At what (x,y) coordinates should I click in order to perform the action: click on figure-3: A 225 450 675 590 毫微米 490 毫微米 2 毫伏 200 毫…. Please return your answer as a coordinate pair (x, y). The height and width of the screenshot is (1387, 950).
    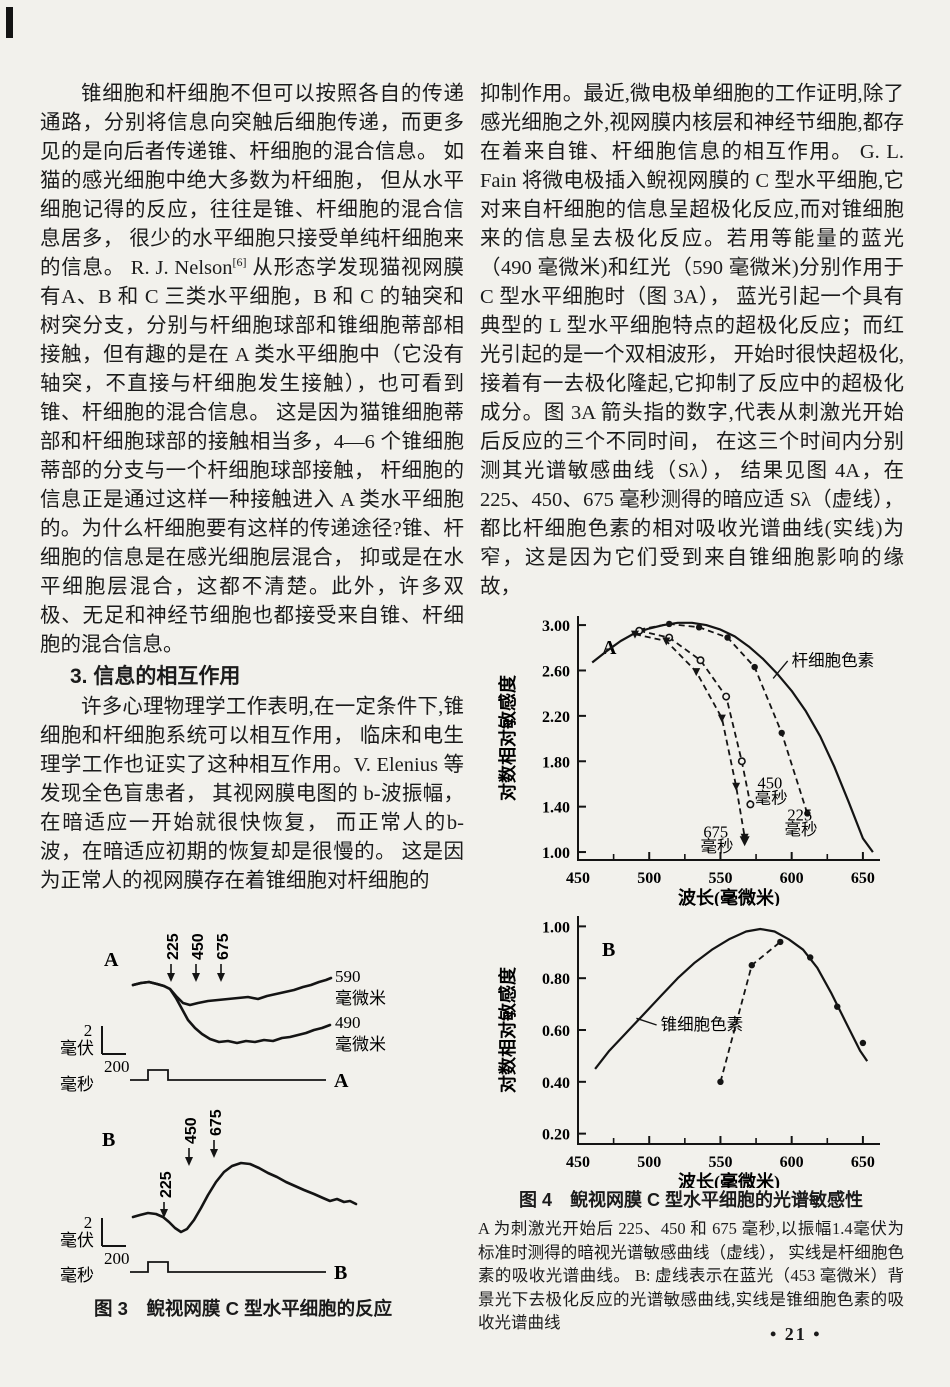
    Looking at the image, I should click on (255, 1117).